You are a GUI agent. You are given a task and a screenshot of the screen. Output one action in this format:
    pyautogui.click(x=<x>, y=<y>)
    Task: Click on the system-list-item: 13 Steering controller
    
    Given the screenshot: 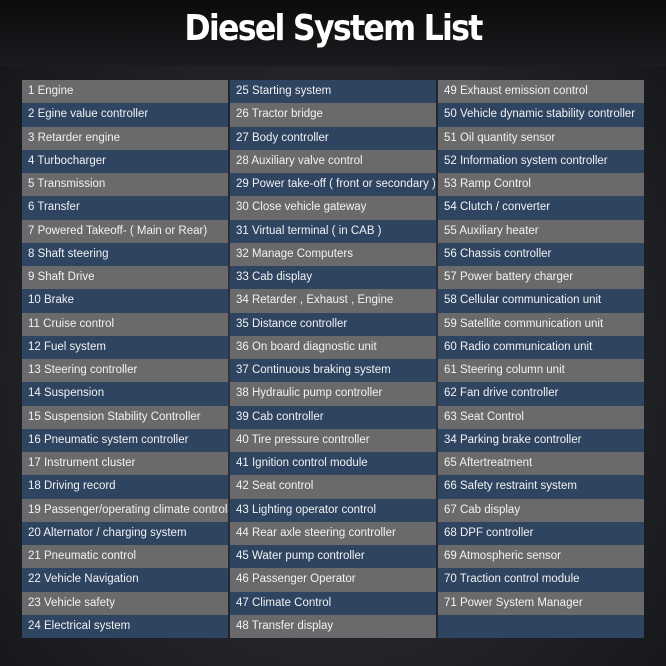 What is the action you would take?
    pyautogui.click(x=125, y=371)
    